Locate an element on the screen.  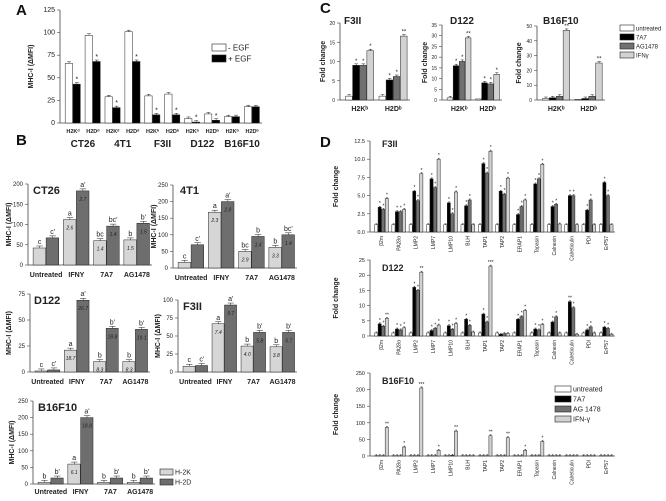
bar-inner-label: 18.8 is located at coordinates (113, 337).